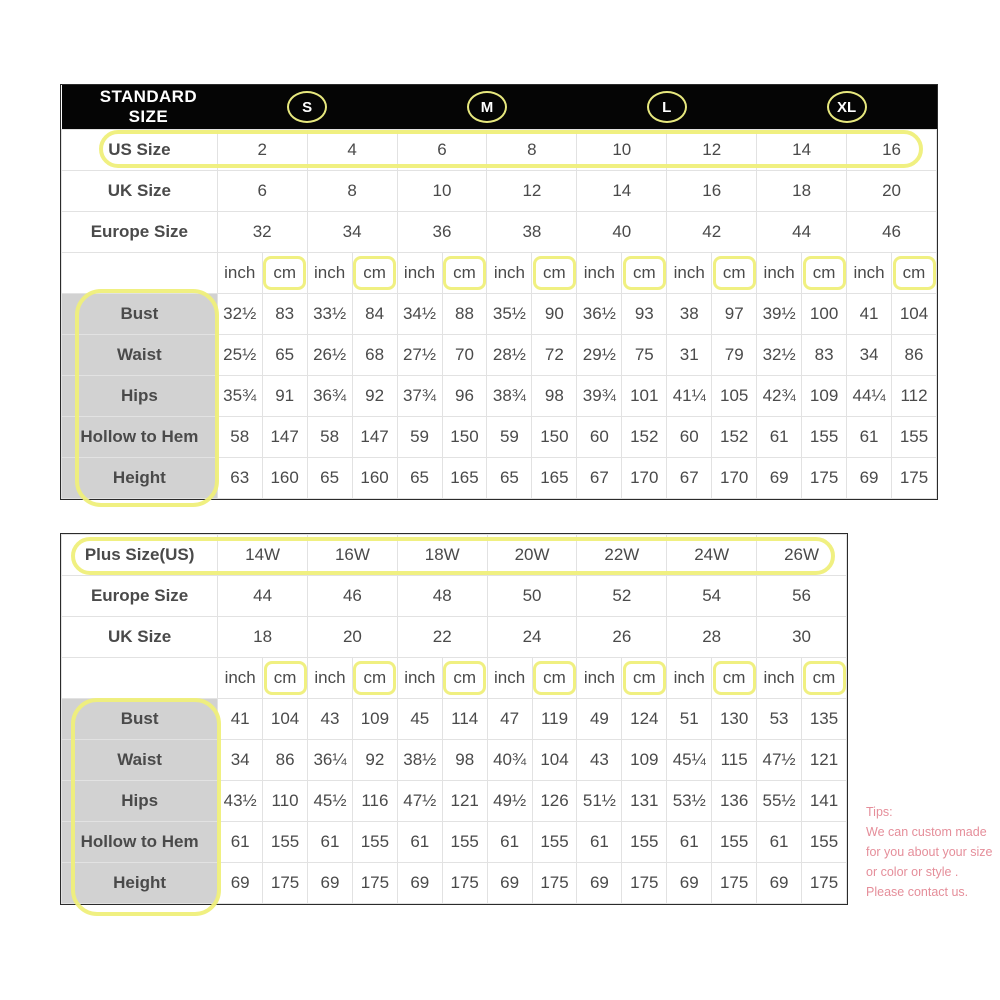 The width and height of the screenshot is (1000, 1000). What do you see at coordinates (824, 801) in the screenshot?
I see `measure-value-cell: 141` at bounding box center [824, 801].